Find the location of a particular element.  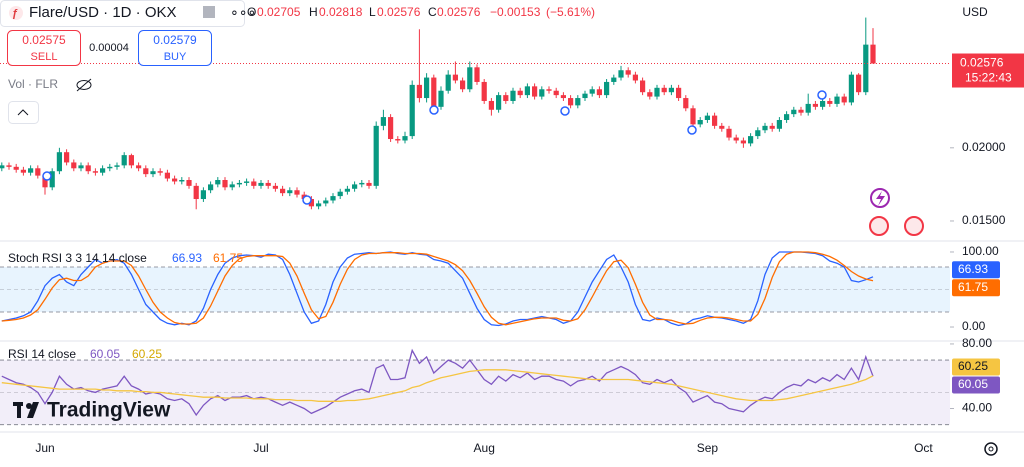

x-tick-label: Jul is located at coordinates (260, 448).